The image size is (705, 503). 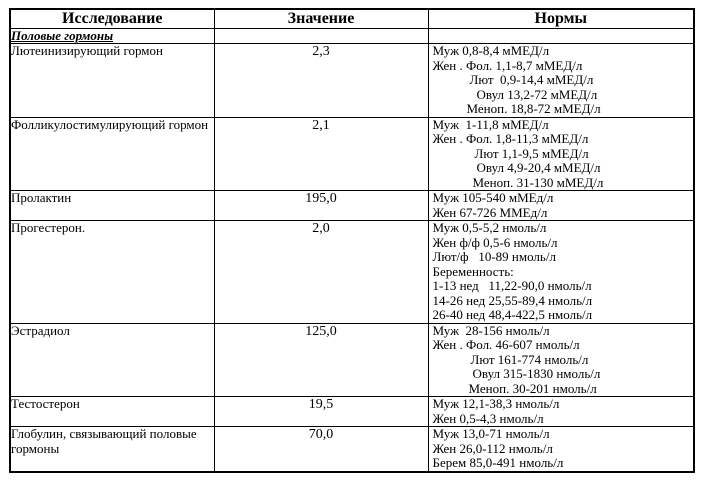 I want to click on test-value: 2,3, so click(x=321, y=80).